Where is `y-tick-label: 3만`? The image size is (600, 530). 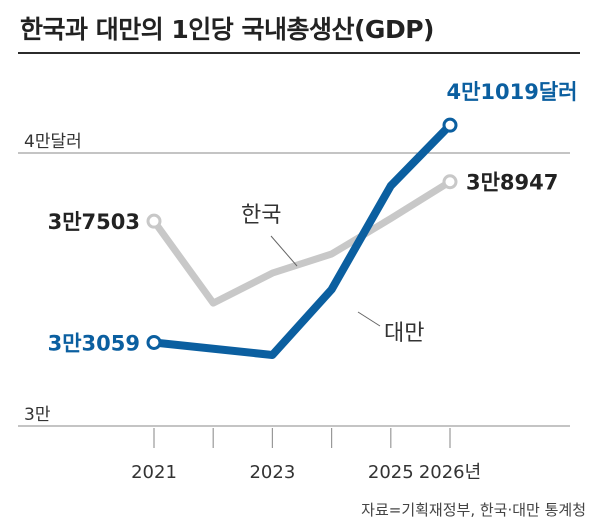 y-tick-label: 3만 is located at coordinates (37, 415).